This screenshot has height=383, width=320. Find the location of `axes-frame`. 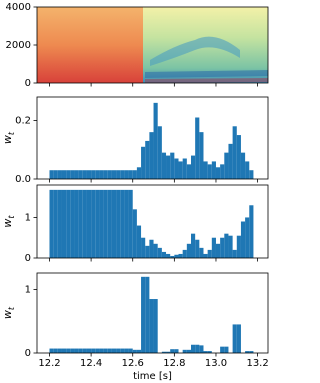

axes-frame is located at coordinates (152, 221).